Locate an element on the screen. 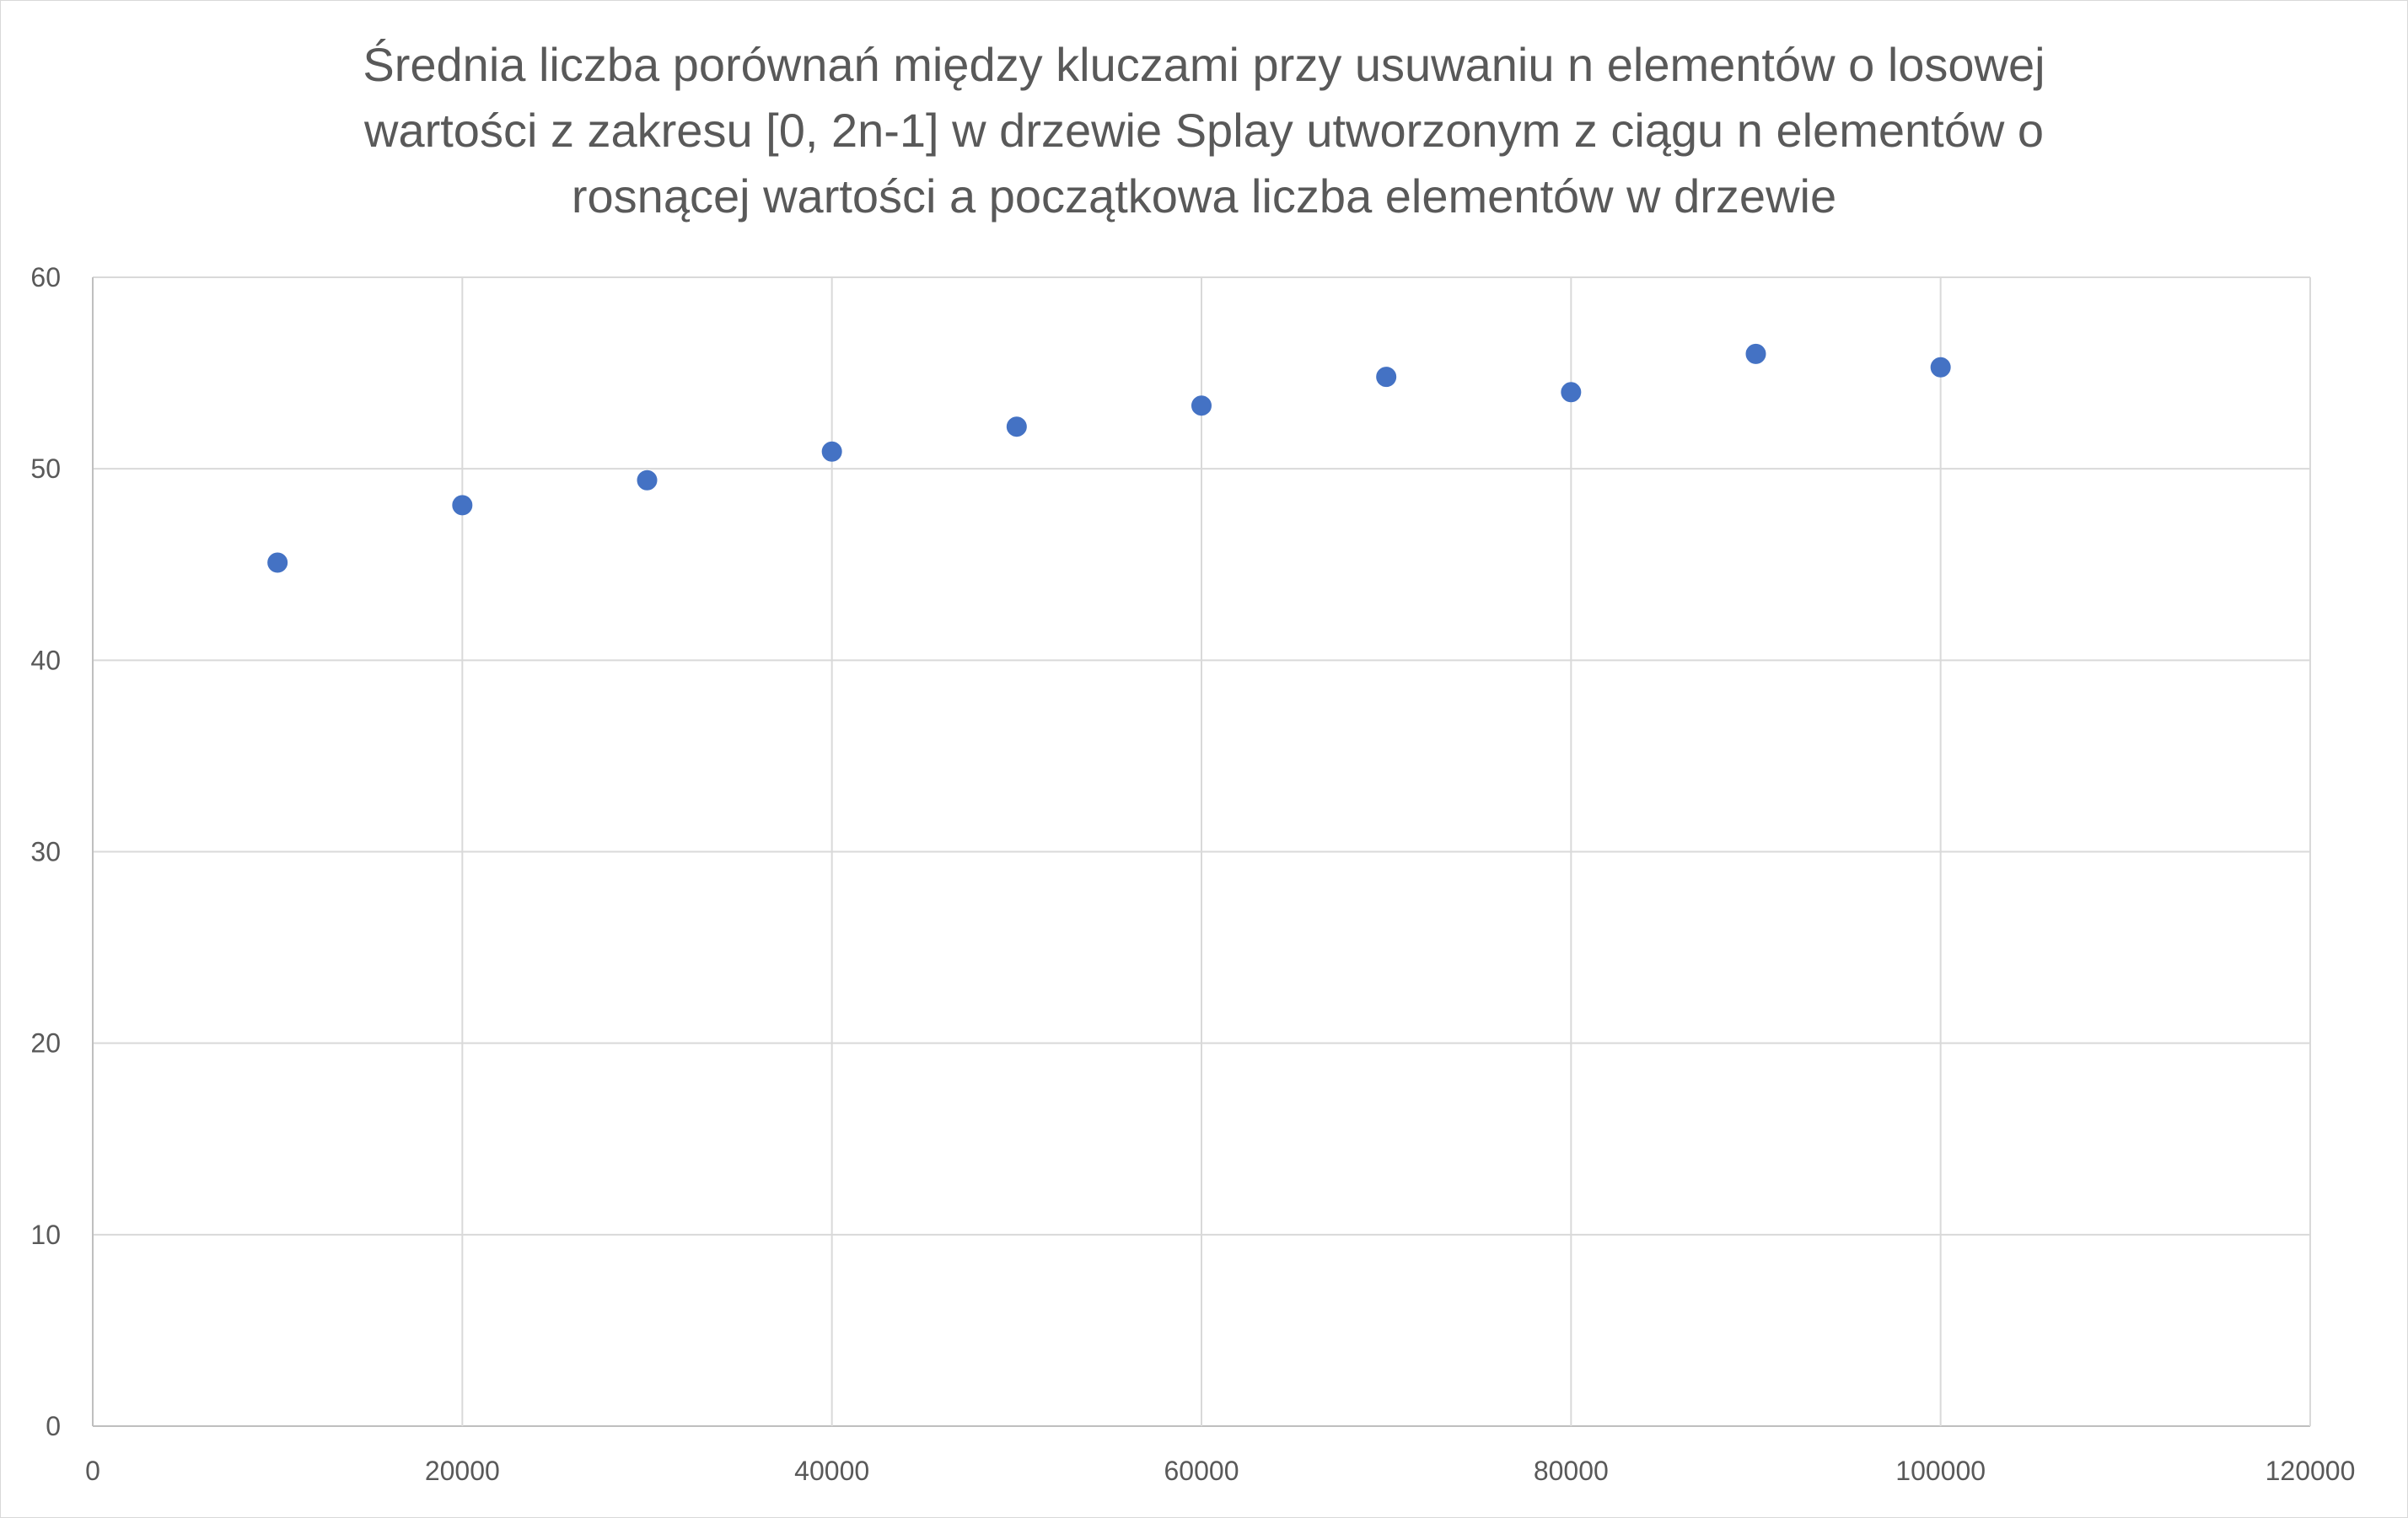  y-tick-label: 20 is located at coordinates (46, 1043).